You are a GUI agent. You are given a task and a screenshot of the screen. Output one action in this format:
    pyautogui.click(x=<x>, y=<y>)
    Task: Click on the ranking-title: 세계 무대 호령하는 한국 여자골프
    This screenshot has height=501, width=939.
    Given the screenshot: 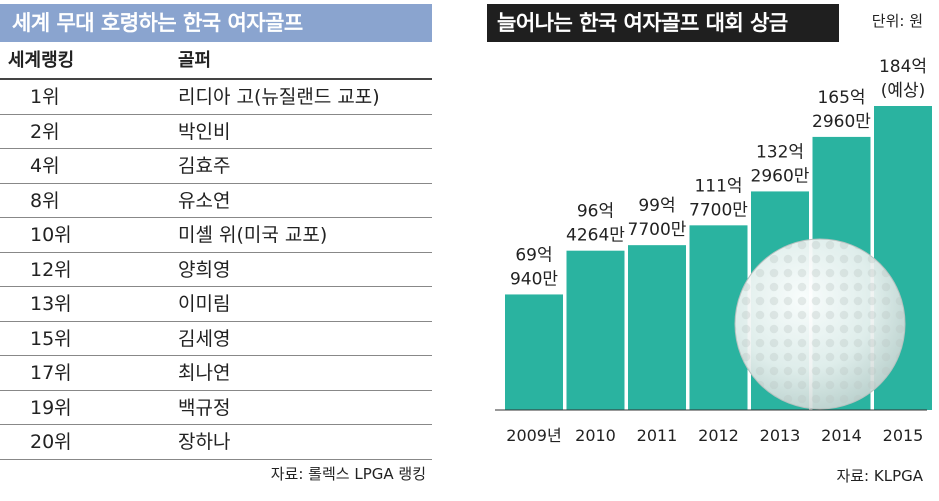 What is the action you would take?
    pyautogui.click(x=216, y=23)
    